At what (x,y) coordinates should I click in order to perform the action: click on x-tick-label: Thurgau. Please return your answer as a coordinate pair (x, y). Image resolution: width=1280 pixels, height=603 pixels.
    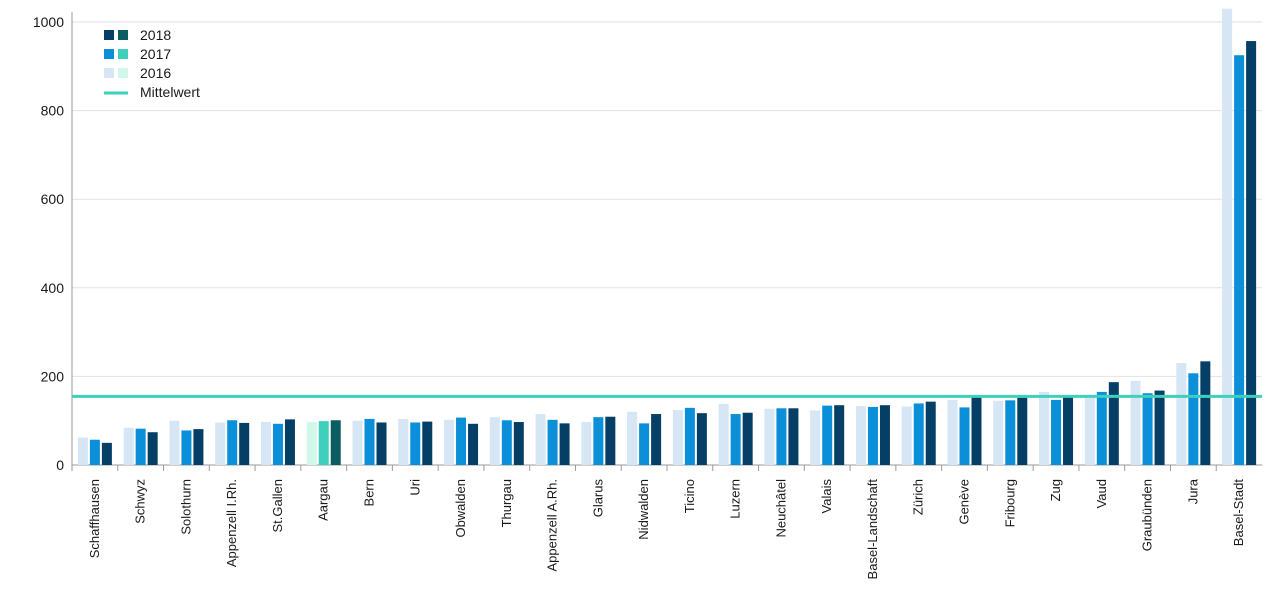
    Looking at the image, I should click on (506, 503).